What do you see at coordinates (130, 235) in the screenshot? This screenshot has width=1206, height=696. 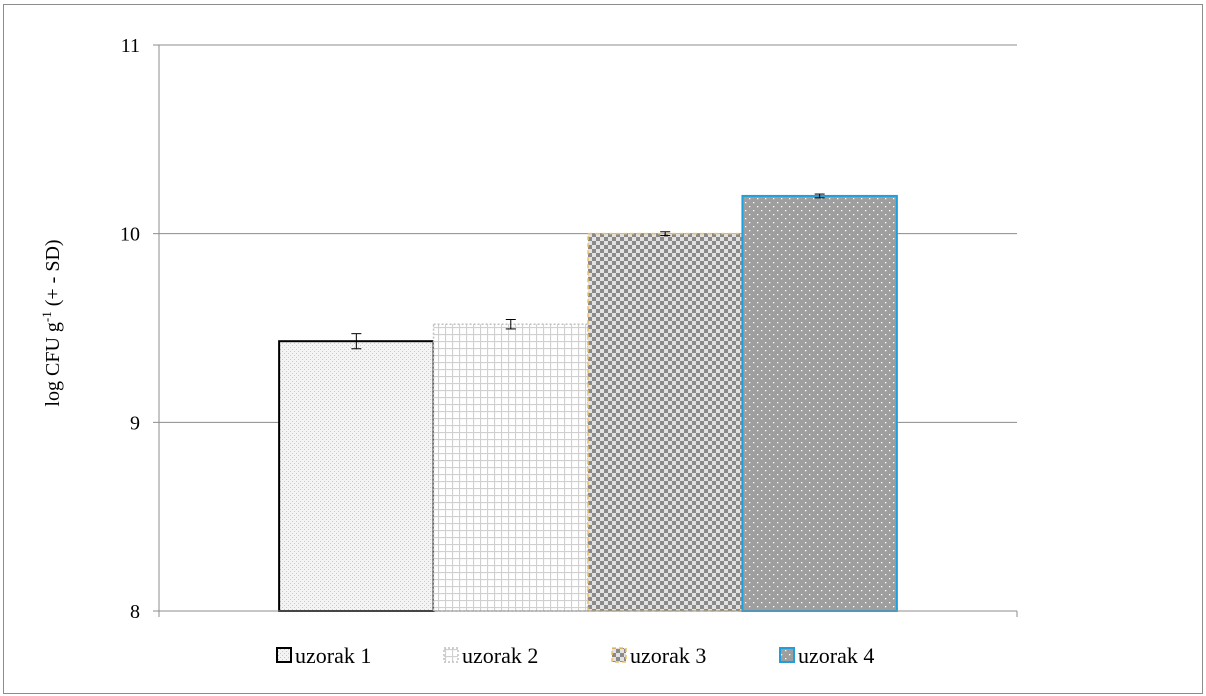 I see `y-tick-label: 10` at bounding box center [130, 235].